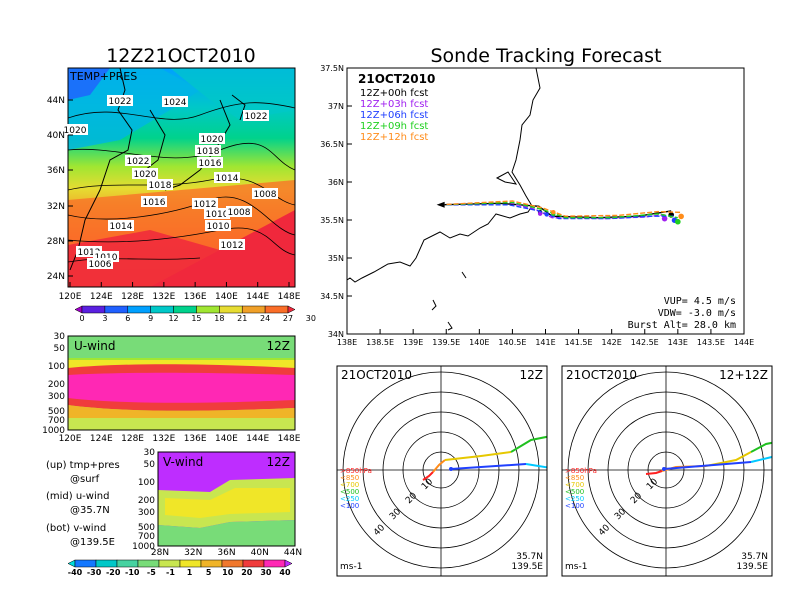 The image size is (792, 612). Describe the element at coordinates (311, 318) in the screenshot. I see `tempbar-tick-label: 30` at that location.